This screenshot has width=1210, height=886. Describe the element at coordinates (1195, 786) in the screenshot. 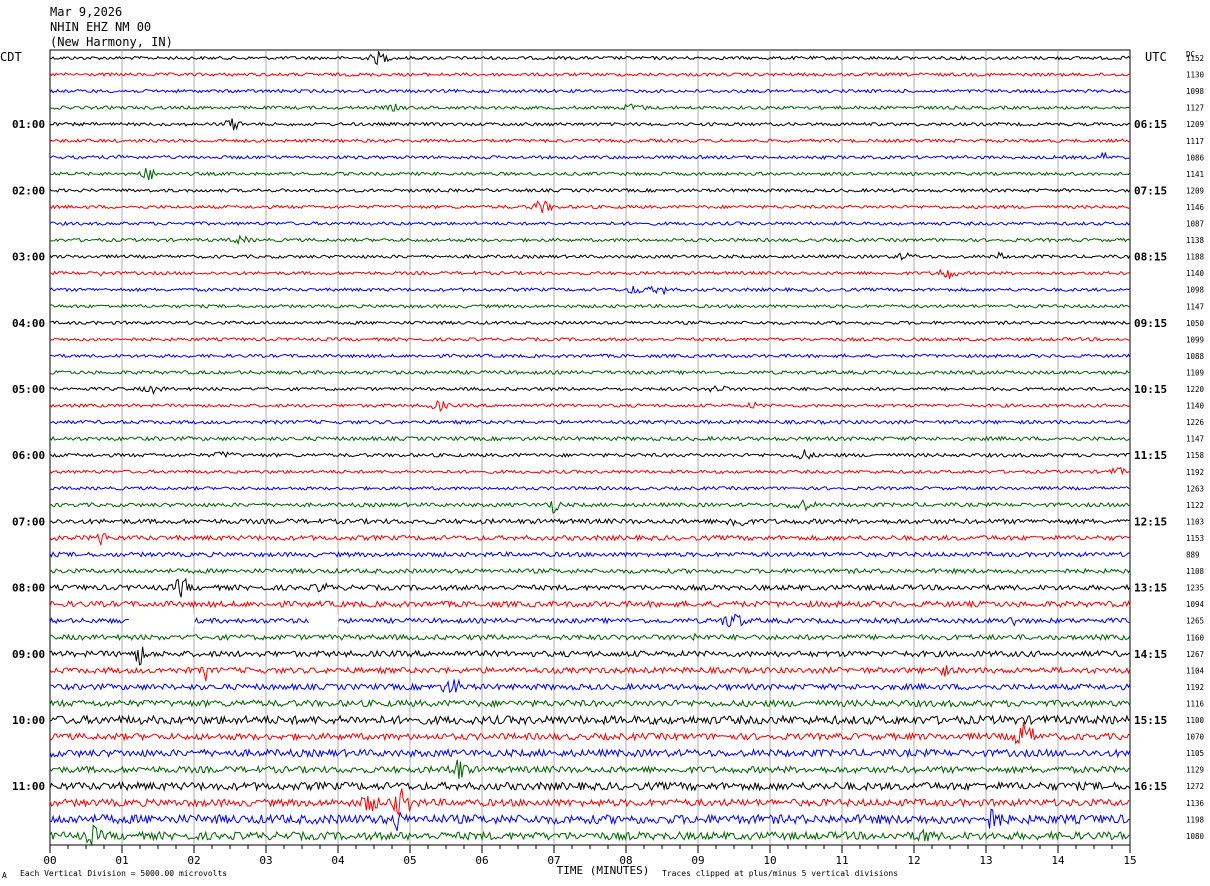

I see `dc-offset-value: 1272` at that location.